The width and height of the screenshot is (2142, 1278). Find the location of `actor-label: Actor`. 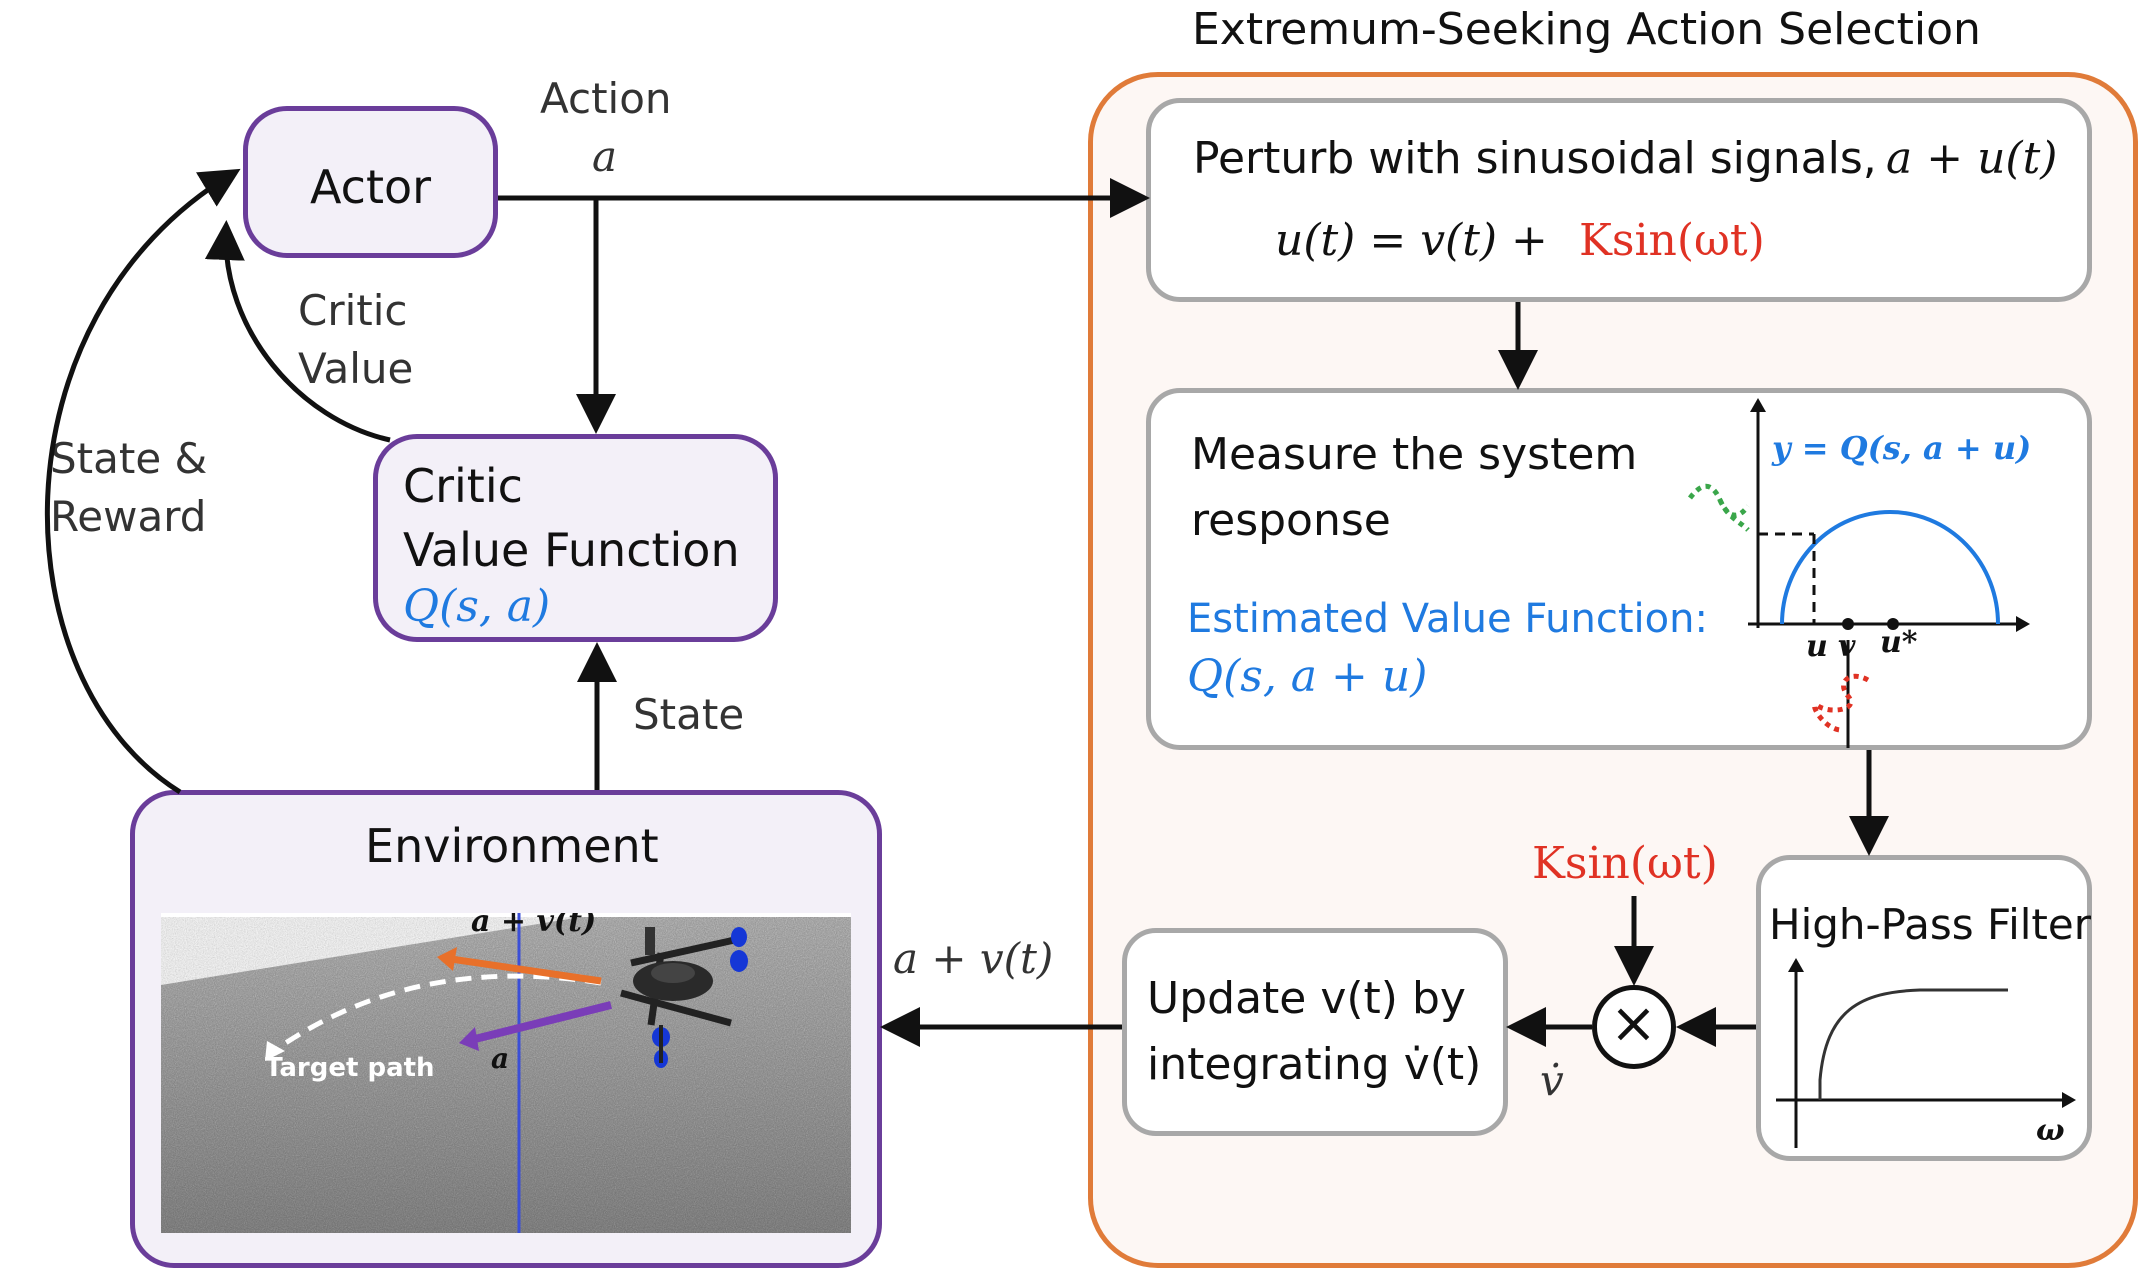

actor-label: Actor is located at coordinates (371, 187).